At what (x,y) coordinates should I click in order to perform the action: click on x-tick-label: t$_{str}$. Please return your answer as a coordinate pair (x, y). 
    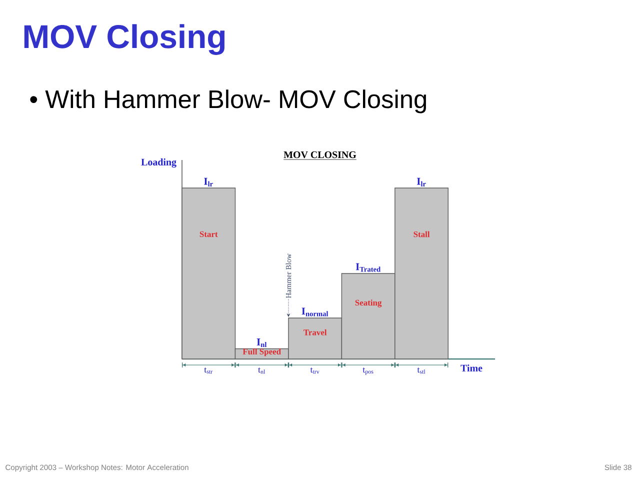
    Looking at the image, I should click on (208, 371).